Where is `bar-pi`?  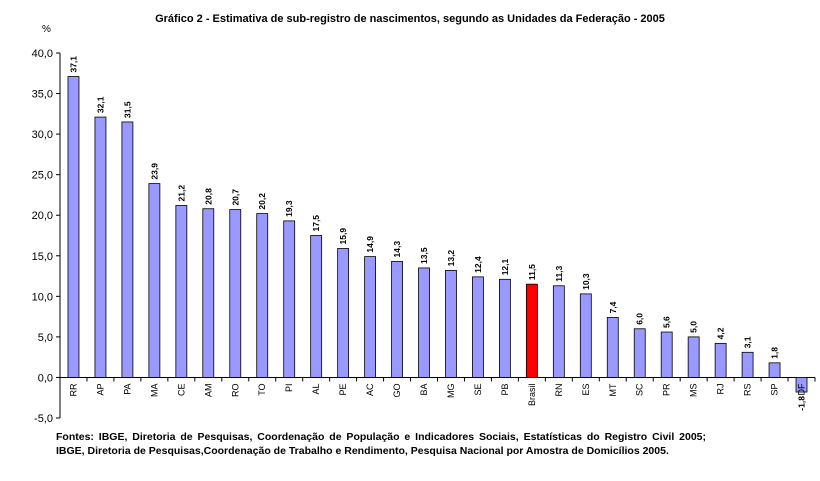 bar-pi is located at coordinates (289, 299).